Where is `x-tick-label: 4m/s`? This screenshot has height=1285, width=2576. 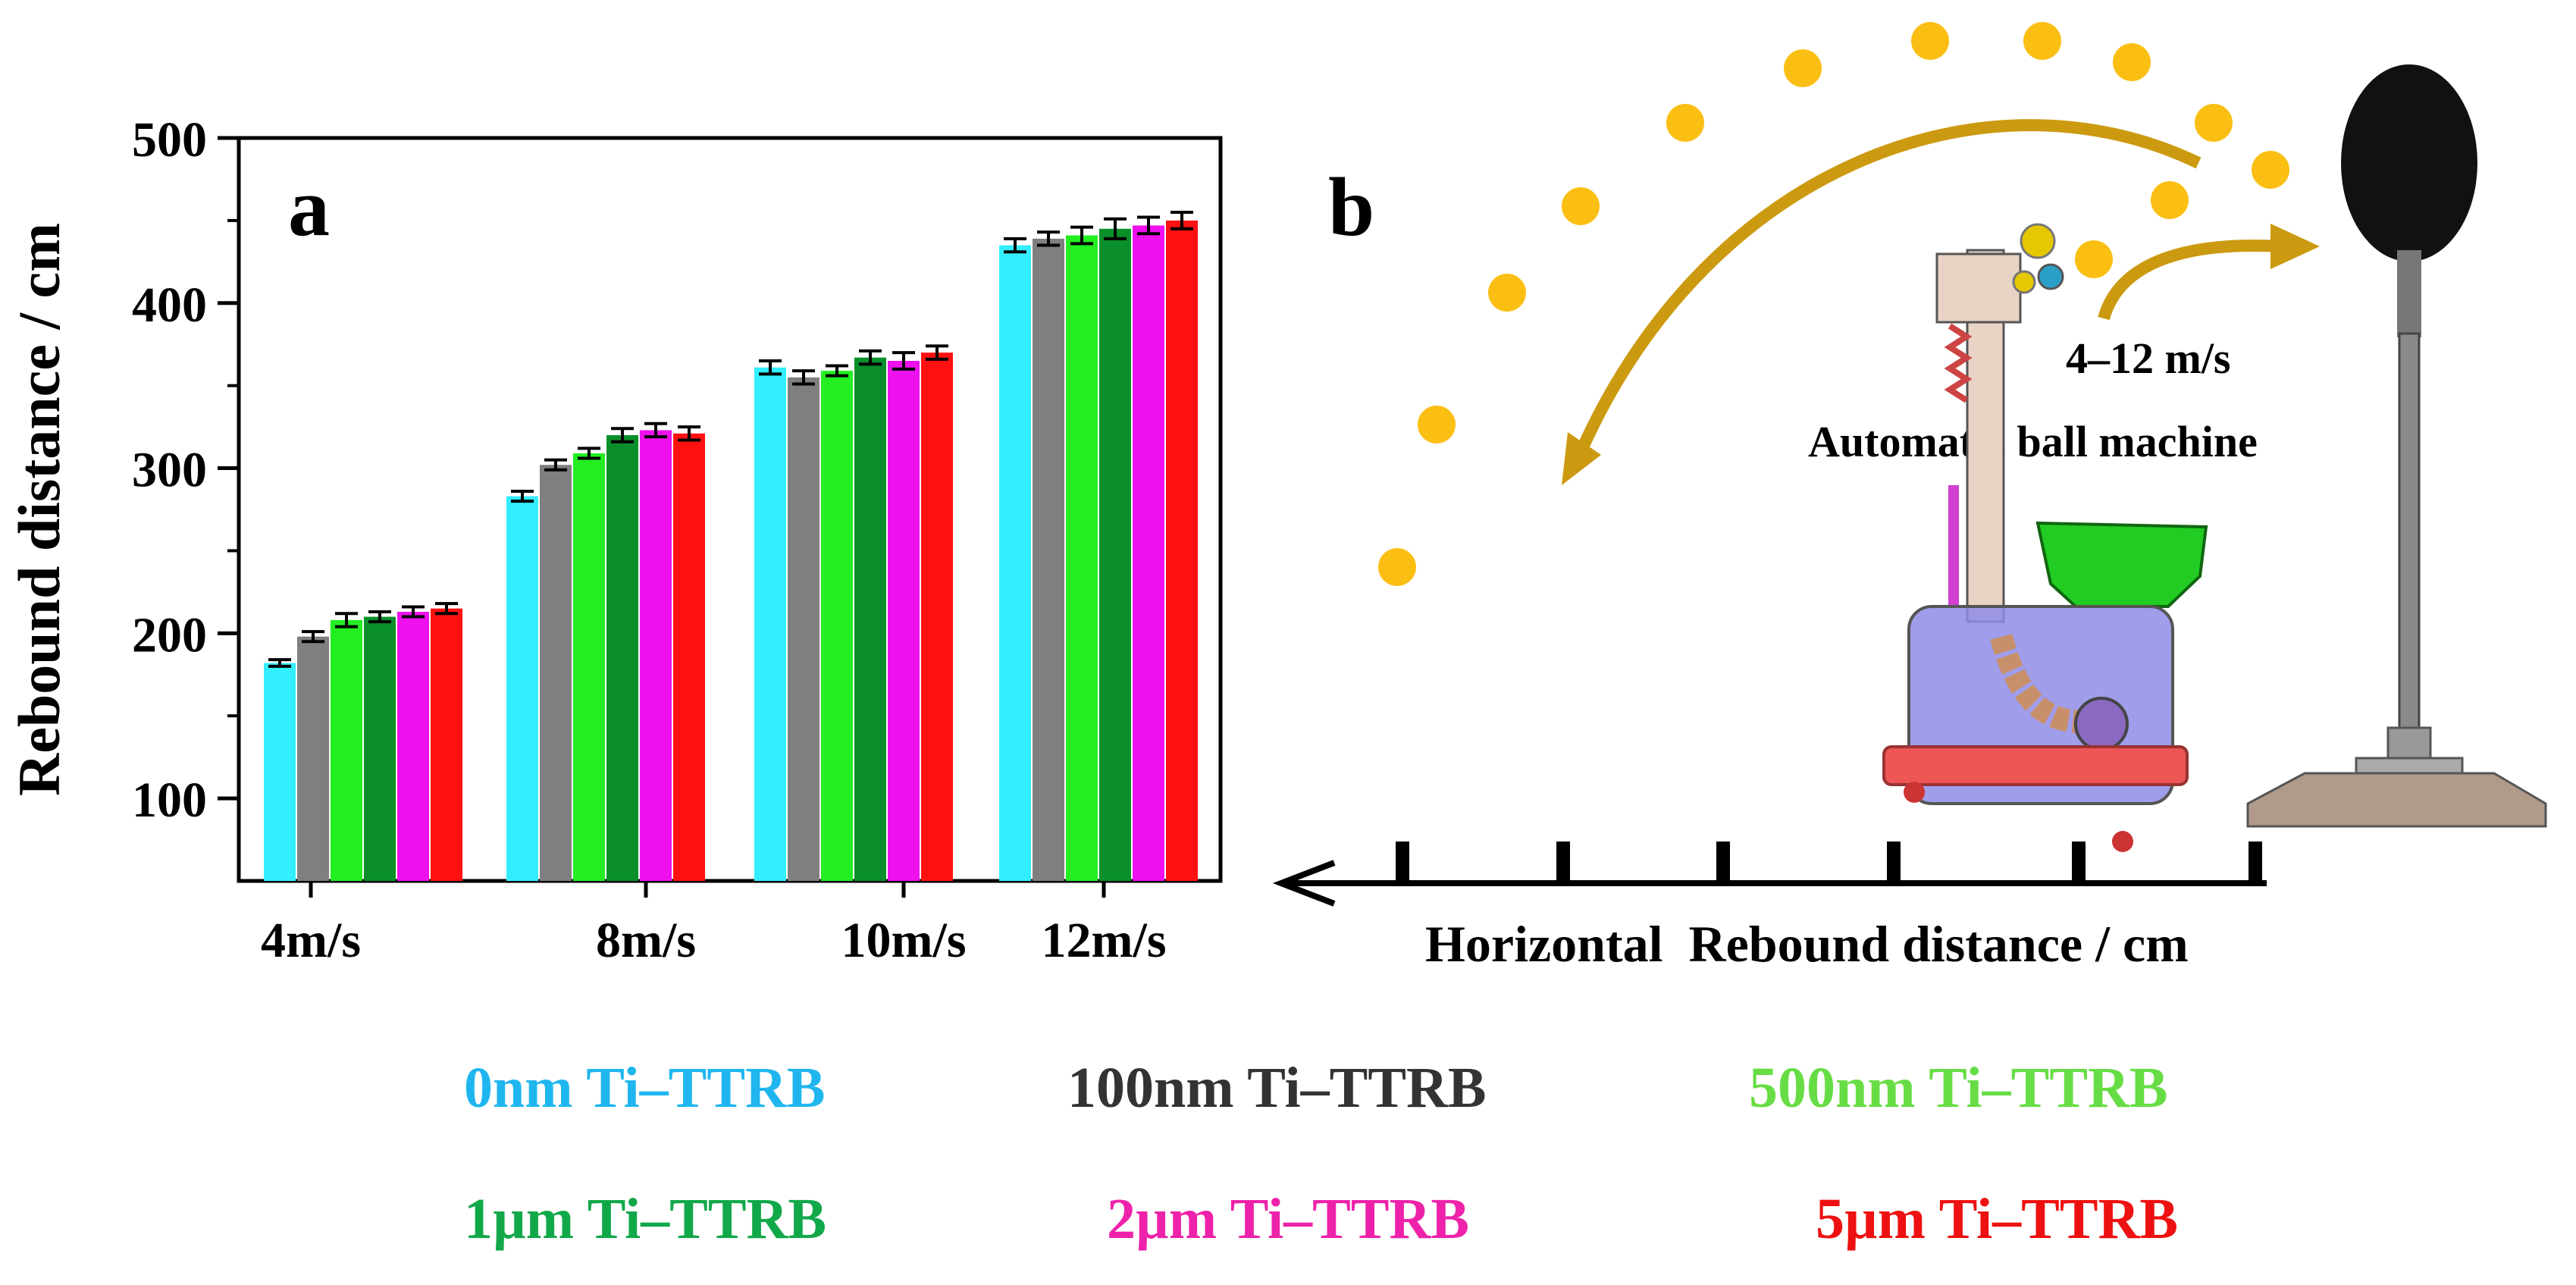
x-tick-label: 4m/s is located at coordinates (311, 941).